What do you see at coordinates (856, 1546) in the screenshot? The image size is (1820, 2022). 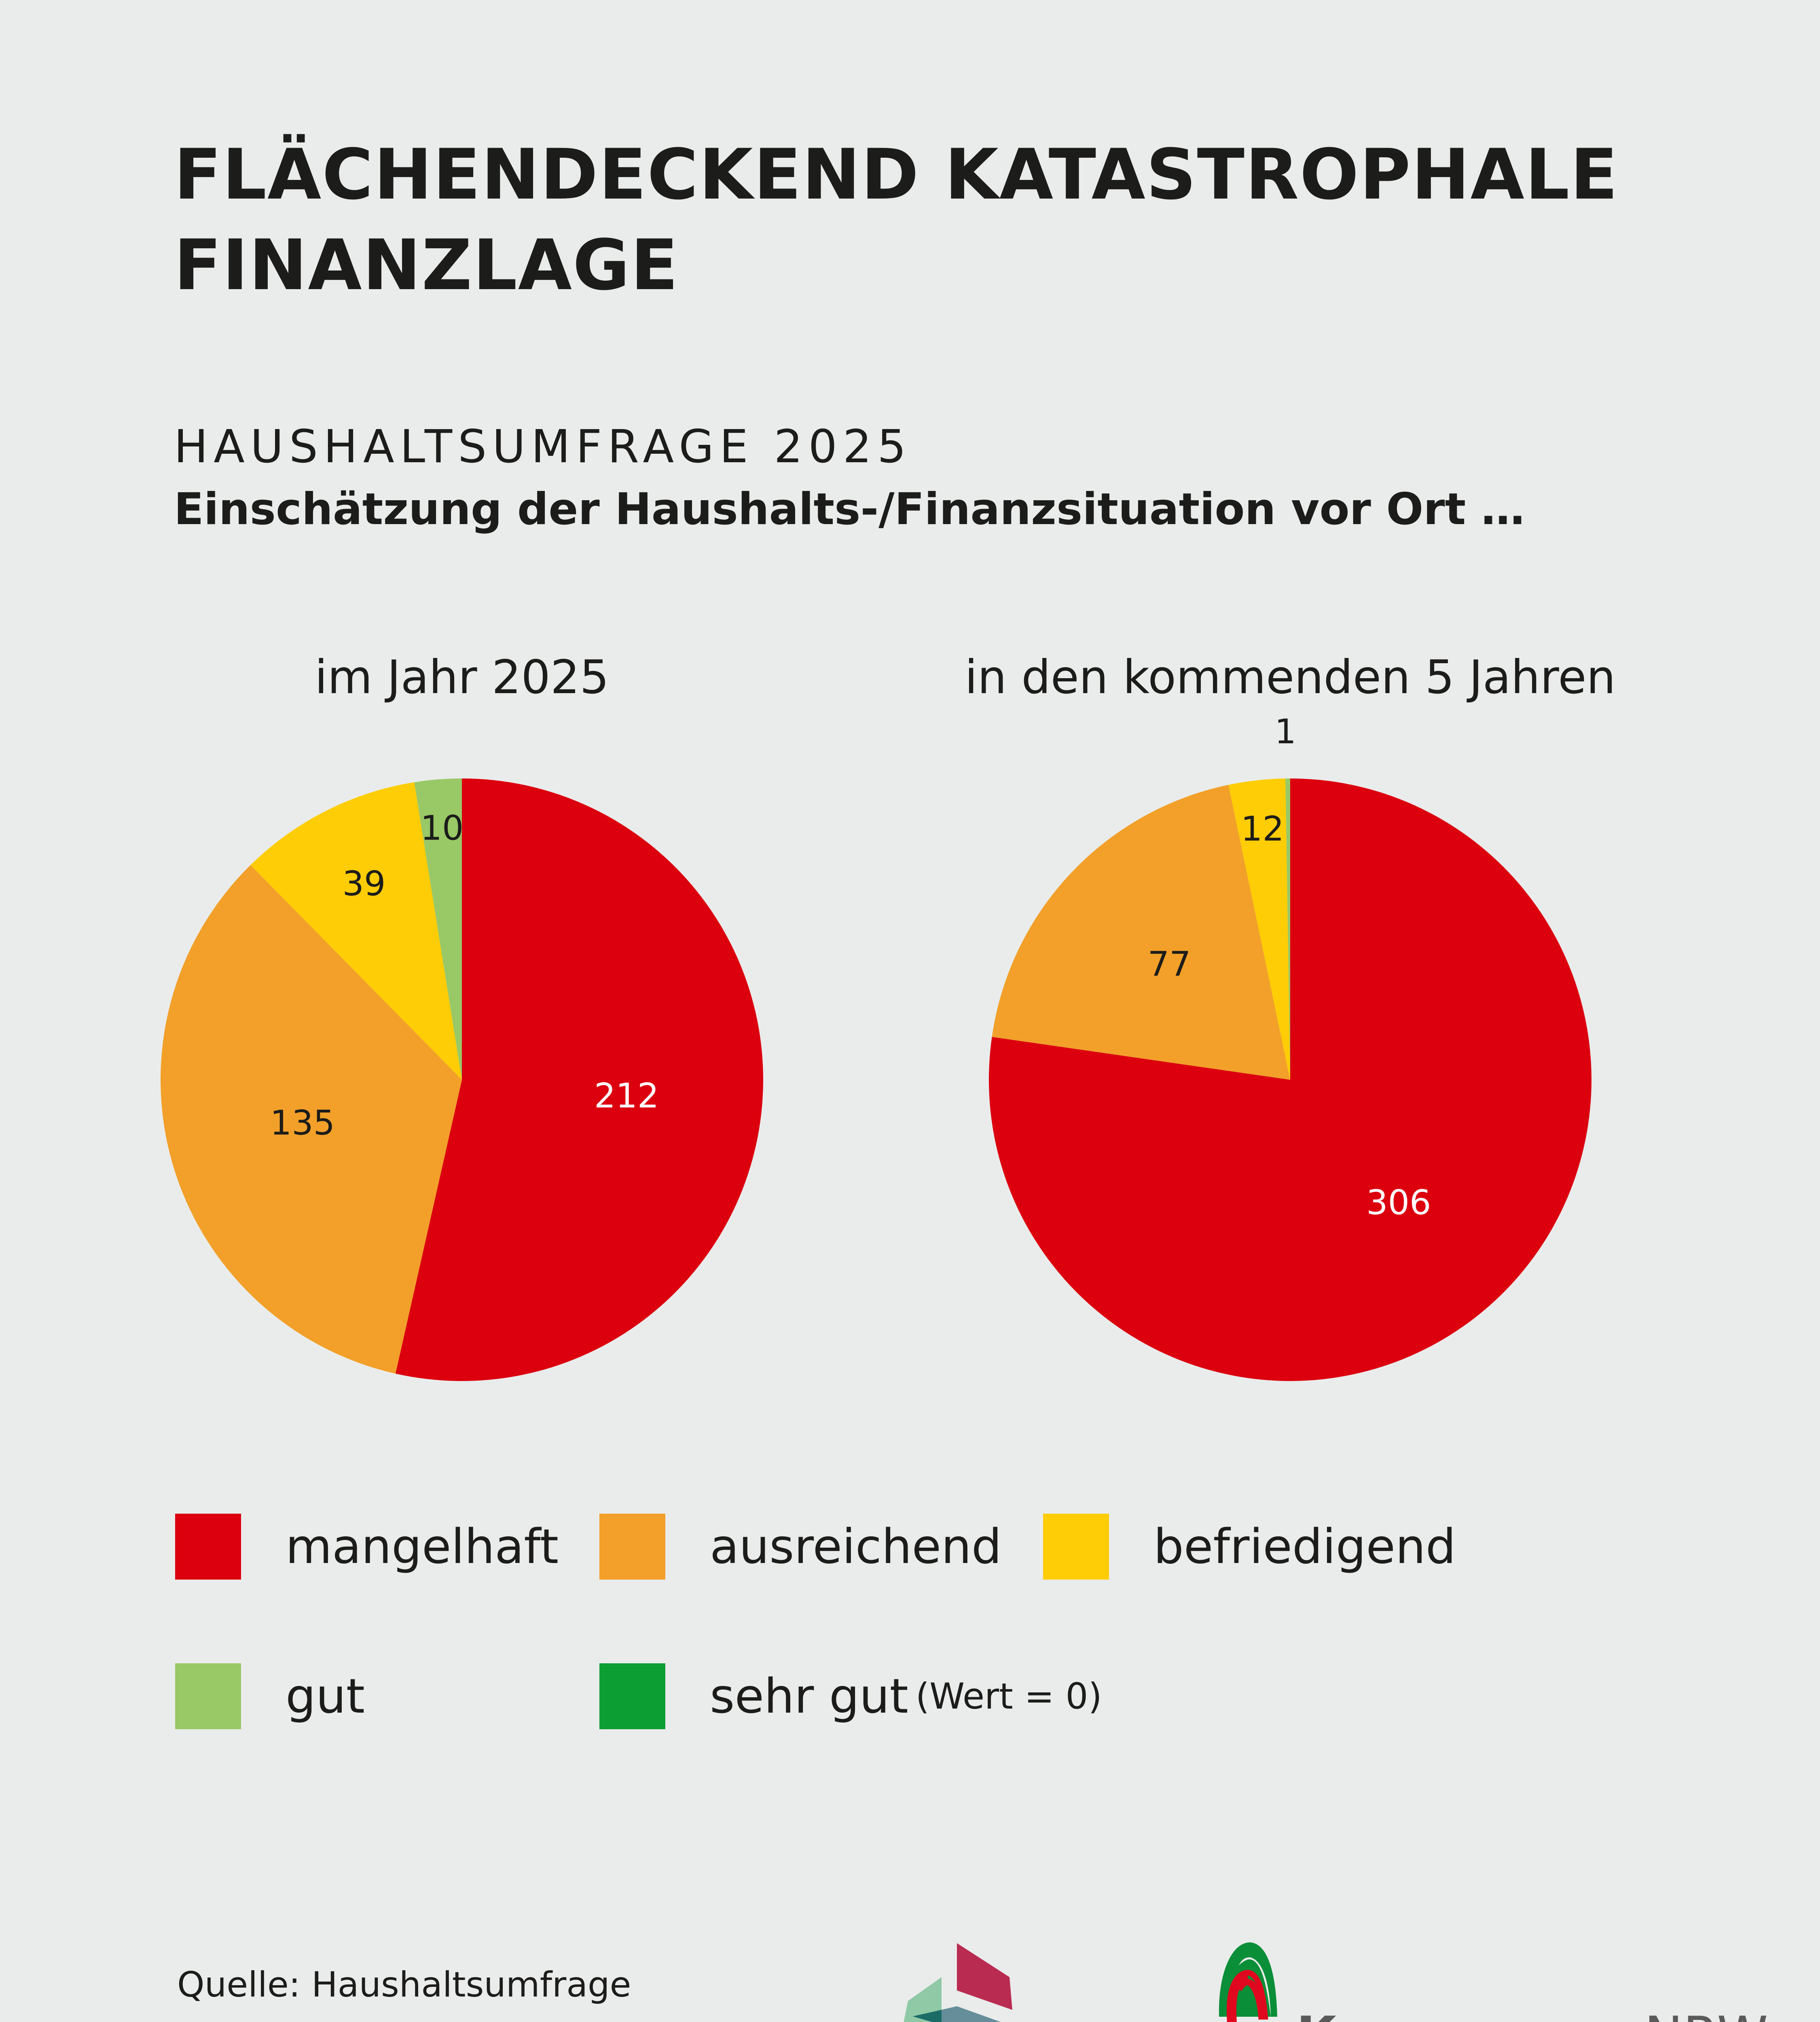 I see `legend-label: ausreichend` at bounding box center [856, 1546].